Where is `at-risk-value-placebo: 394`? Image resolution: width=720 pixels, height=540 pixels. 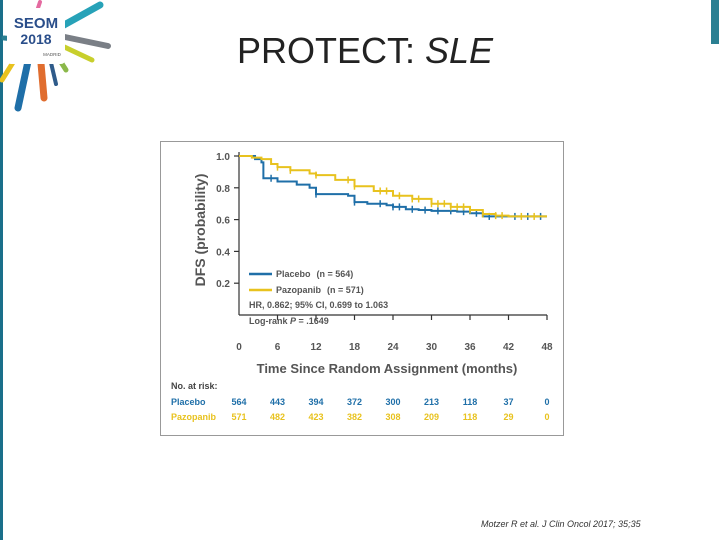
at-risk-value-placebo: 394 is located at coordinates (315, 402).